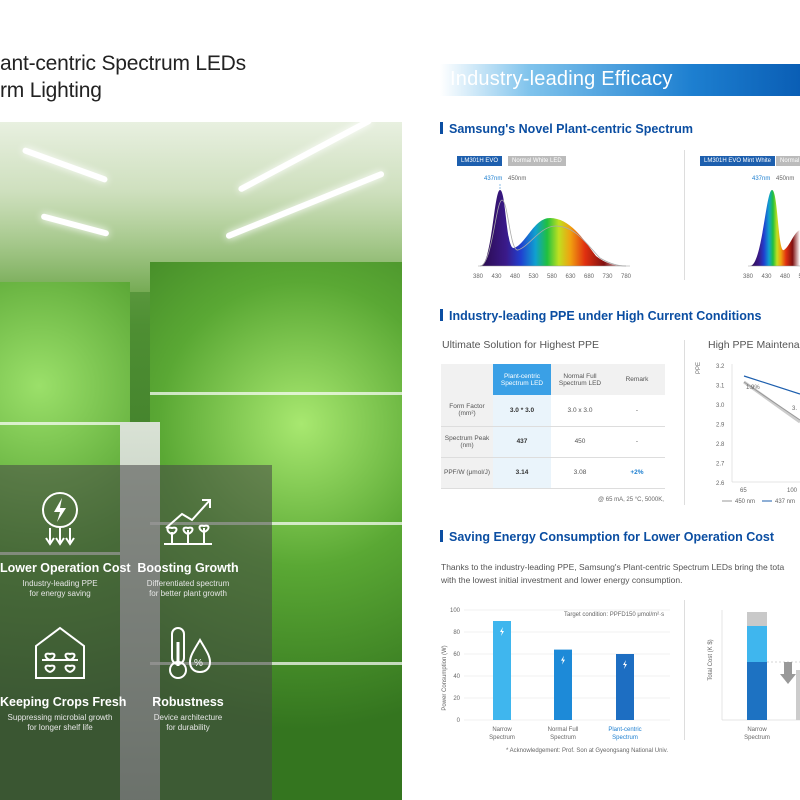  Describe the element at coordinates (745, 502) in the screenshot. I see `legend-450nm: 450 nm` at that location.